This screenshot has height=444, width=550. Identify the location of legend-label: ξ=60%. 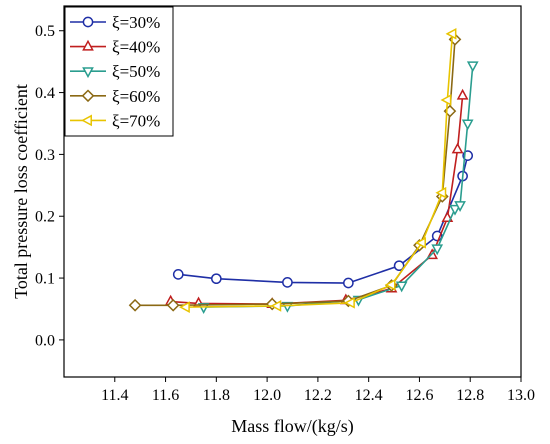
(136, 96).